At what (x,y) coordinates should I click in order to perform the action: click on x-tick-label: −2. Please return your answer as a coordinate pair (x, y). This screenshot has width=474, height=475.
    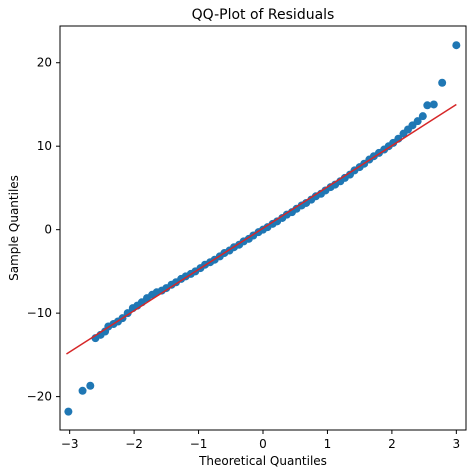
    Looking at the image, I should click on (134, 444).